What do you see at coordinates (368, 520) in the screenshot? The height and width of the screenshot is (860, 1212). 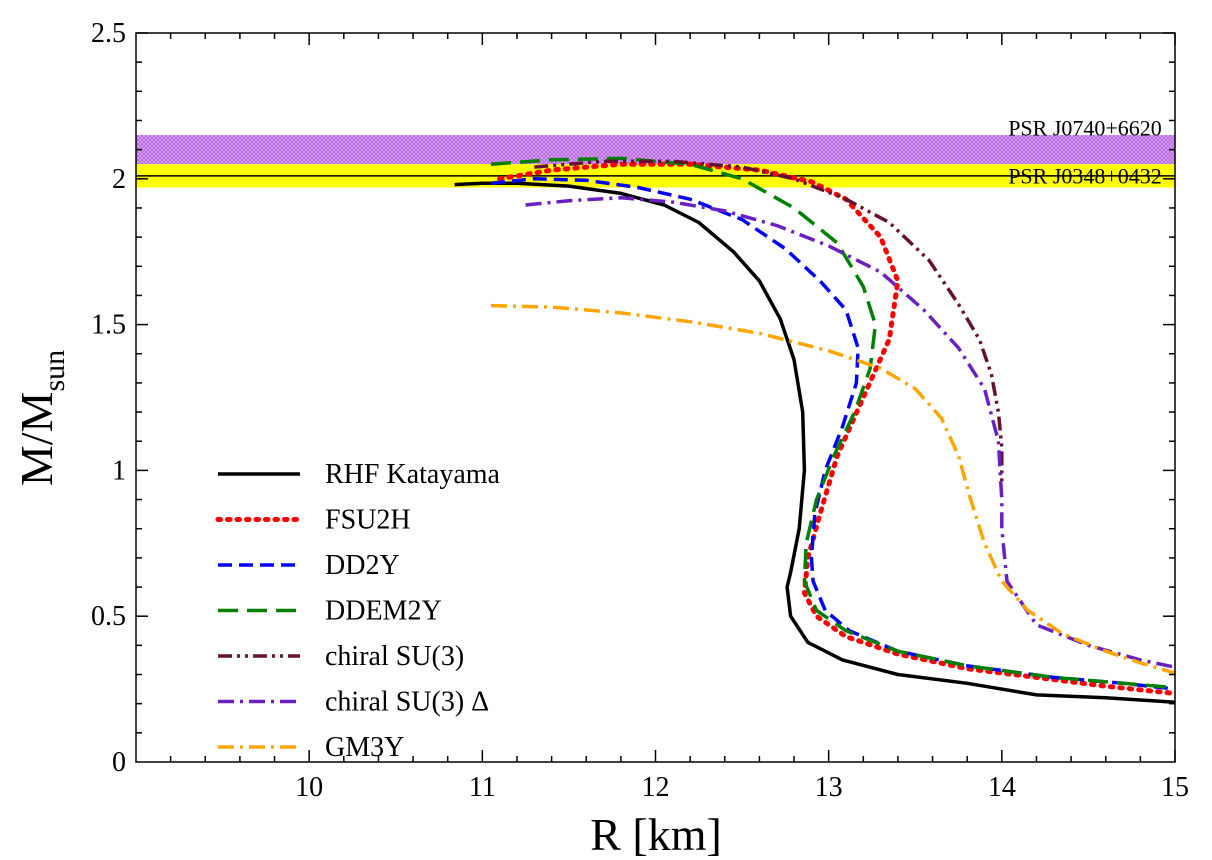 I see `legend-label-1: FSU2H` at bounding box center [368, 520].